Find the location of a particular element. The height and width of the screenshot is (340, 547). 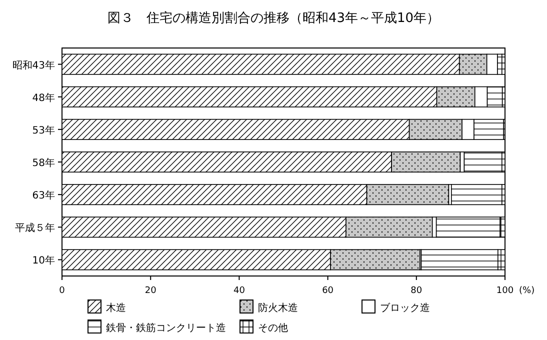

y-tick-label: 58年 is located at coordinates (43, 163).